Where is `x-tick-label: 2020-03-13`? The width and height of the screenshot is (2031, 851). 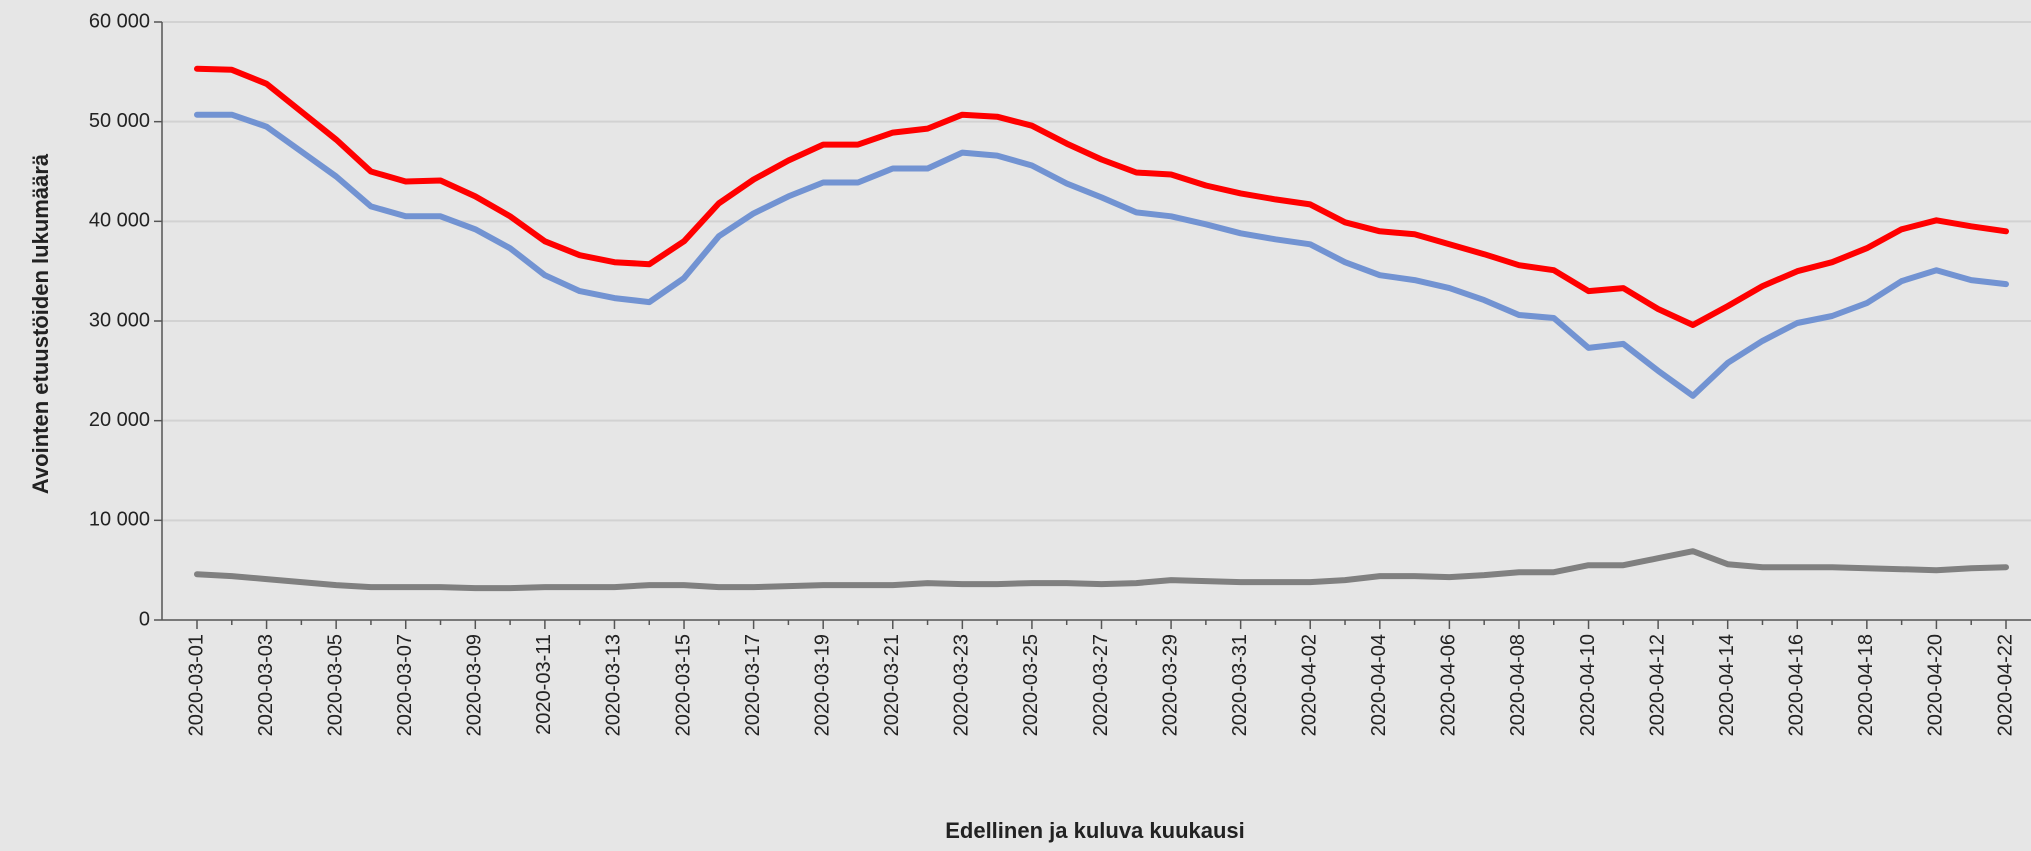 x-tick-label: 2020-03-13 is located at coordinates (614, 685).